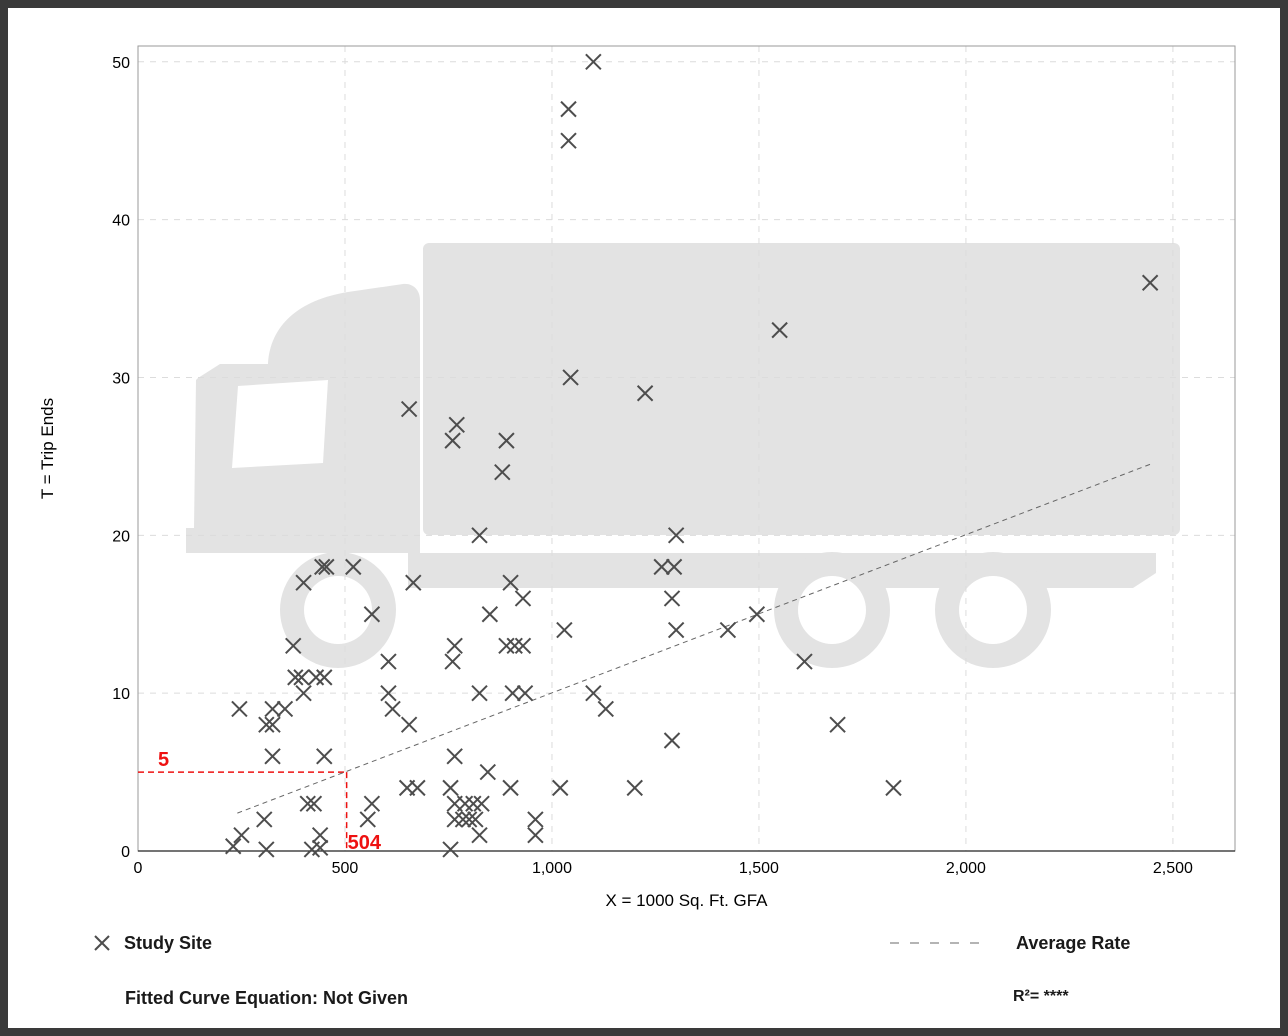  What do you see at coordinates (121, 536) in the screenshot?
I see `y-tick-label: 20` at bounding box center [121, 536].